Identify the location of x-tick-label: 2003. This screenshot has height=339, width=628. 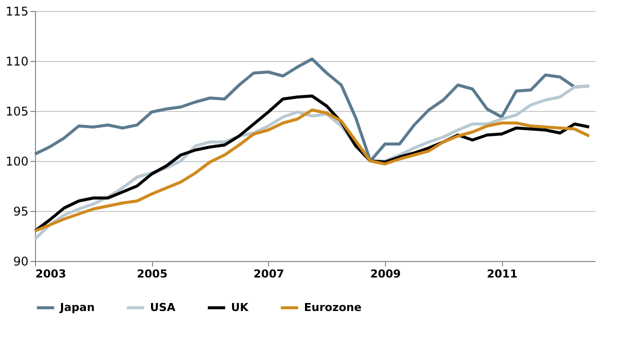
(51, 274).